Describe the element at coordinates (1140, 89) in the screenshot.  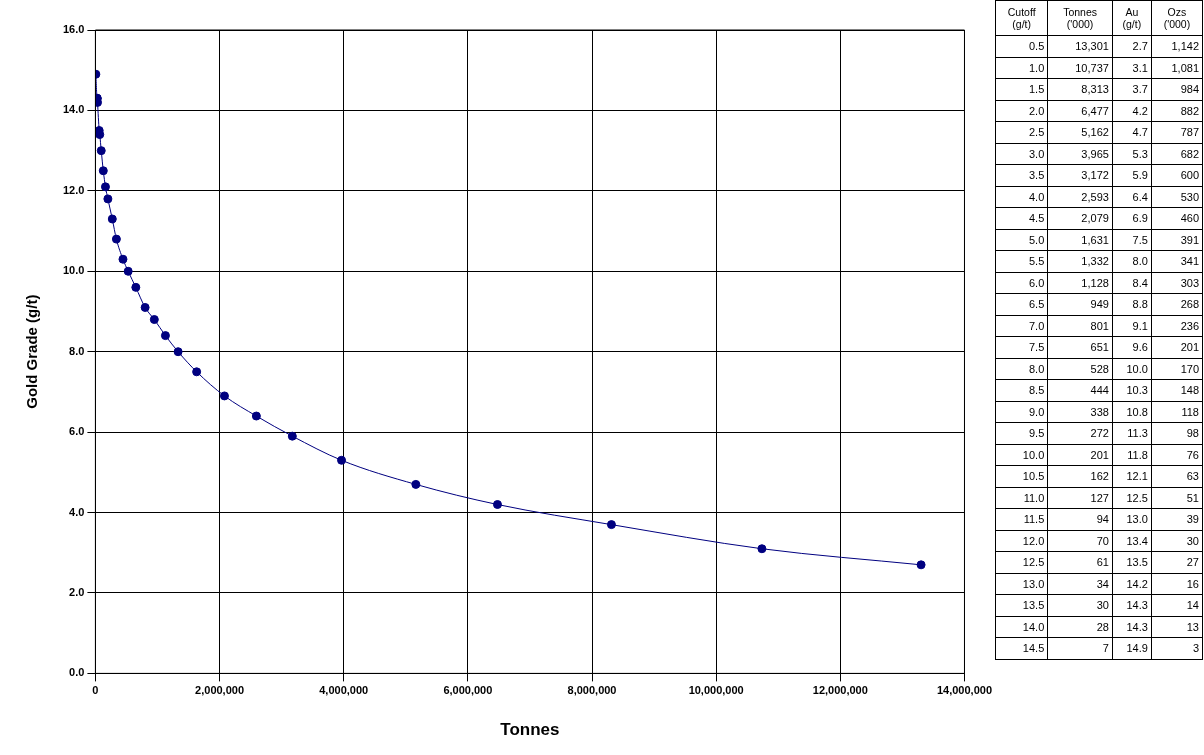
I see `text: 3.7` at that location.